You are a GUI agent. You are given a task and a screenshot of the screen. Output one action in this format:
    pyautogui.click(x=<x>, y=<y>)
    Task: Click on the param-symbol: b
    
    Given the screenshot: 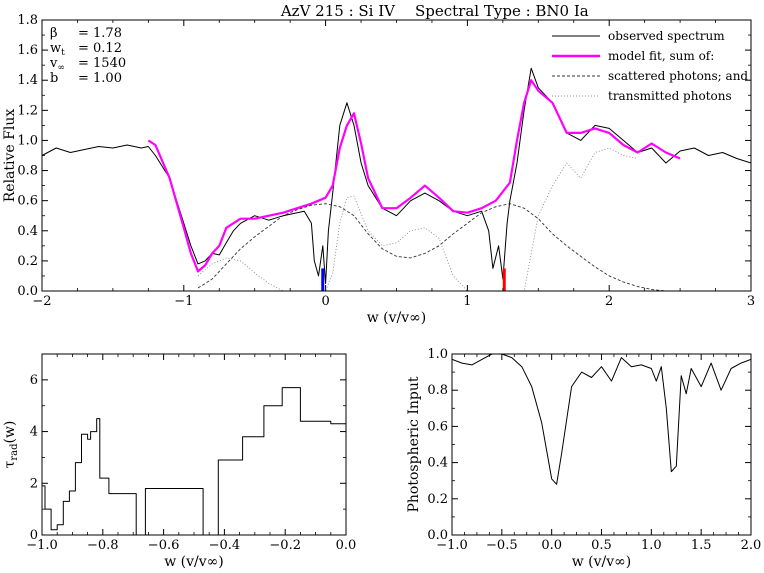 What is the action you would take?
    pyautogui.click(x=54, y=78)
    